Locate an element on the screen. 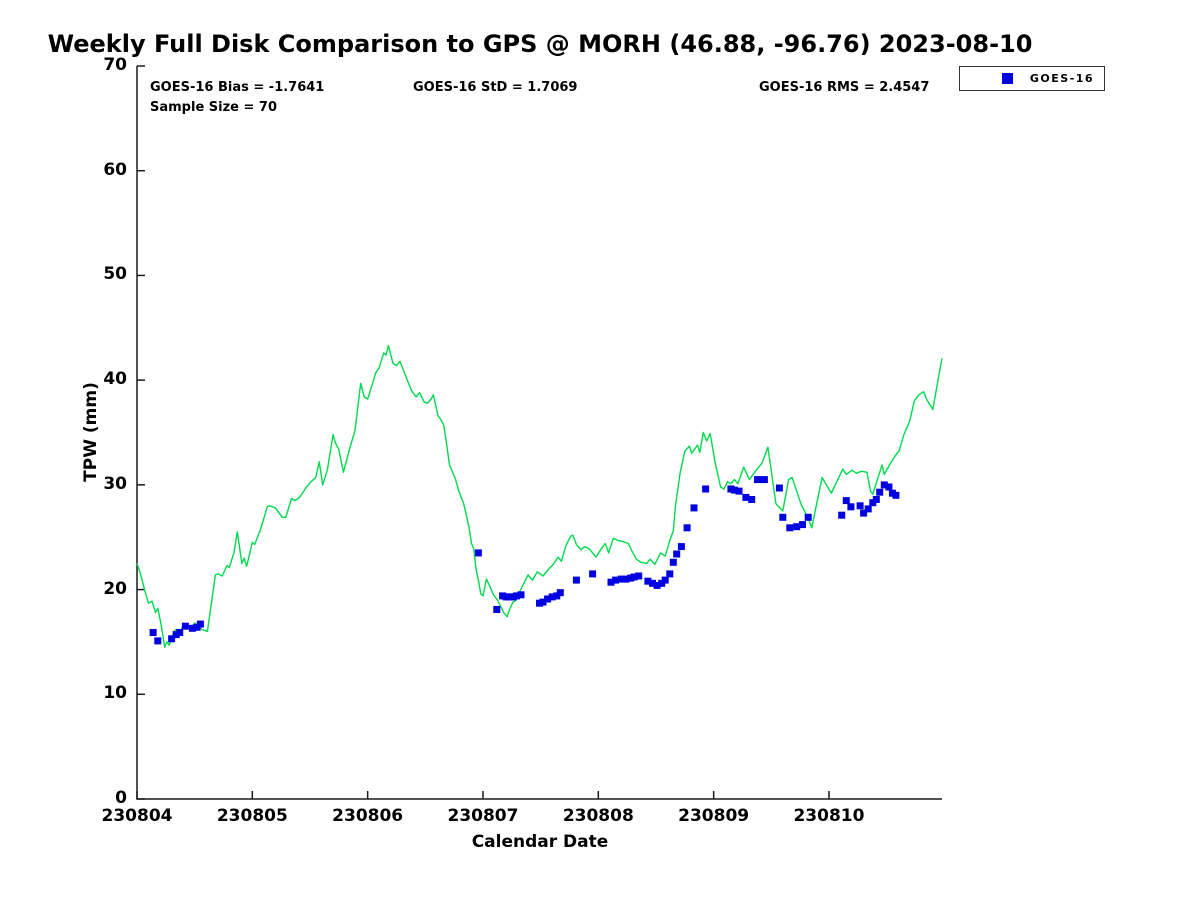 The height and width of the screenshot is (900, 1200). stat-rms: GOES-16 RMS = 2.4547 is located at coordinates (844, 87).